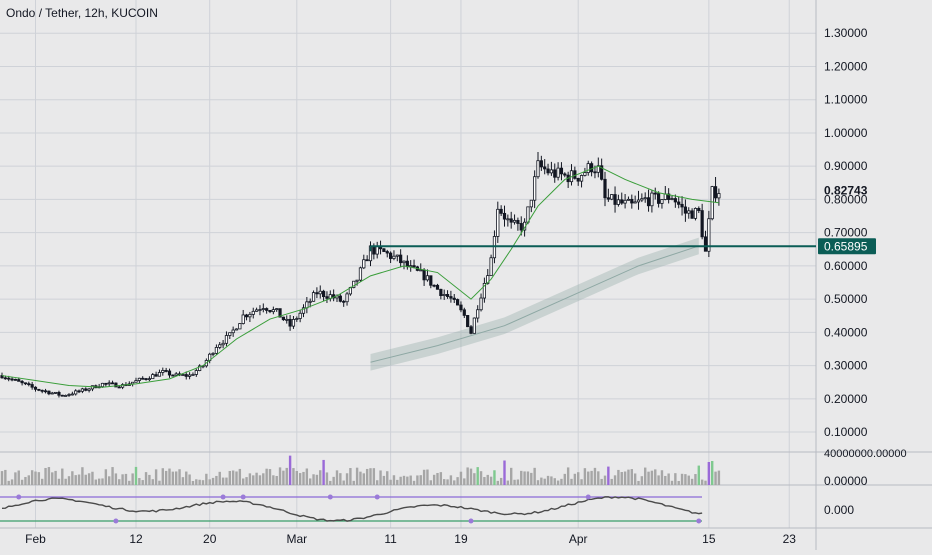 The width and height of the screenshot is (932, 555). What do you see at coordinates (461, 539) in the screenshot?
I see `x-tick-label: 19` at bounding box center [461, 539].